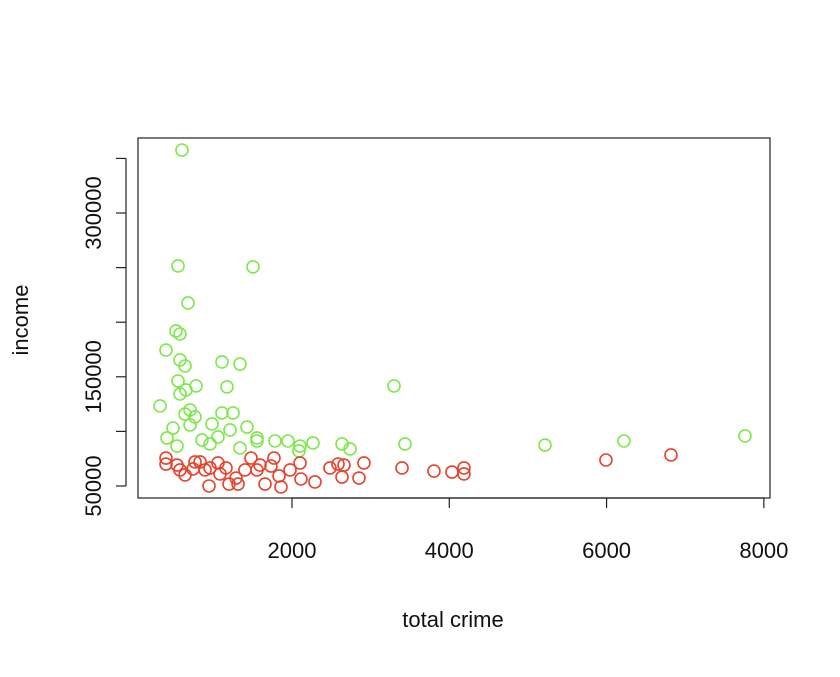  Describe the element at coordinates (93, 376) in the screenshot. I see `y-tick-label: 150000` at that location.